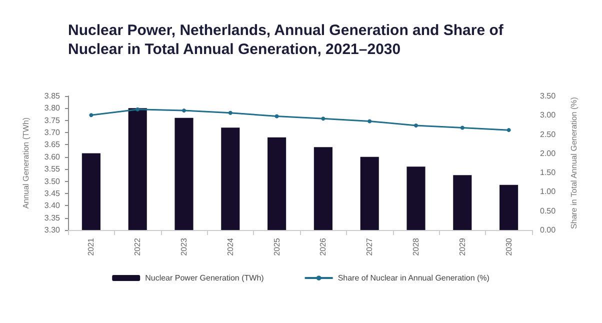 Image resolution: width=602 pixels, height=323 pixels. Describe the element at coordinates (509, 246) in the screenshot. I see `x-tick-label: 2030` at that location.